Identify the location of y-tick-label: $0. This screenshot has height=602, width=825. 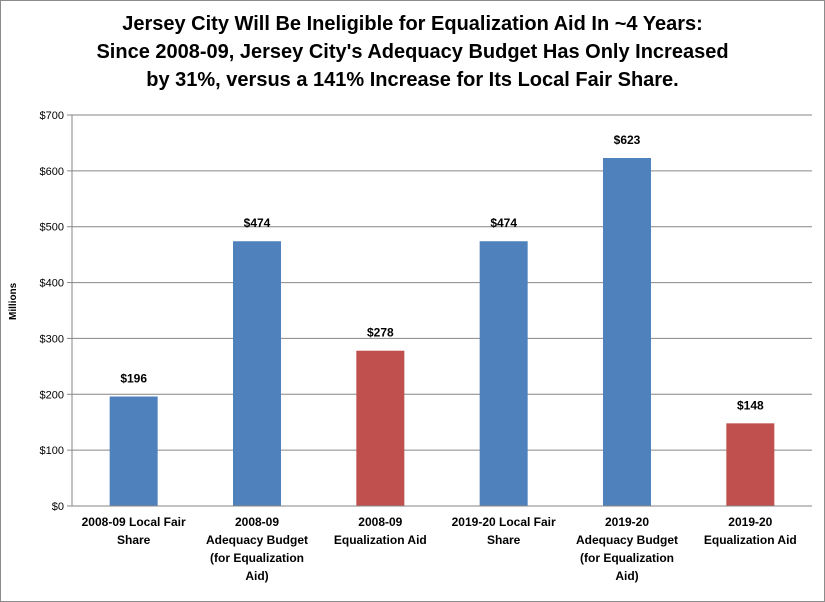
(58, 507).